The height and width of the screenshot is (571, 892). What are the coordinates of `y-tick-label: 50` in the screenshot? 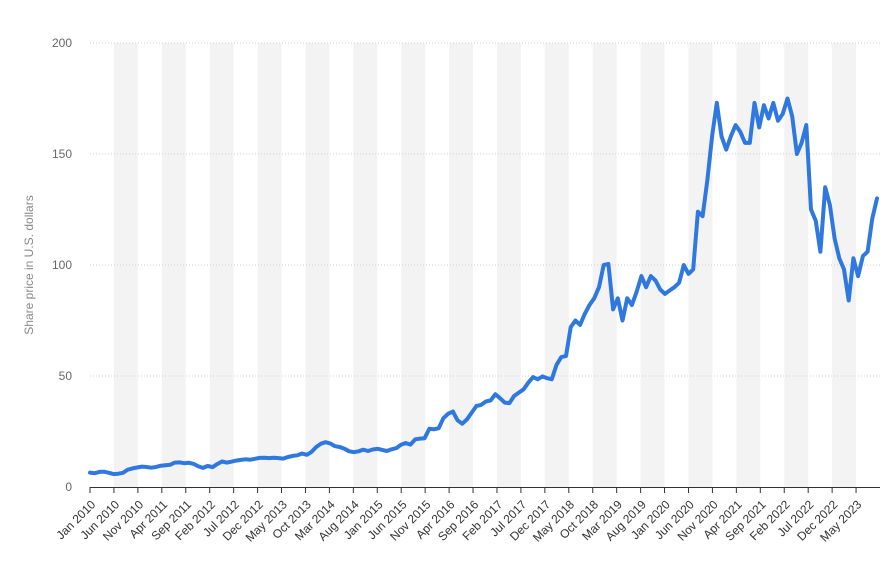 It's located at (66, 376).